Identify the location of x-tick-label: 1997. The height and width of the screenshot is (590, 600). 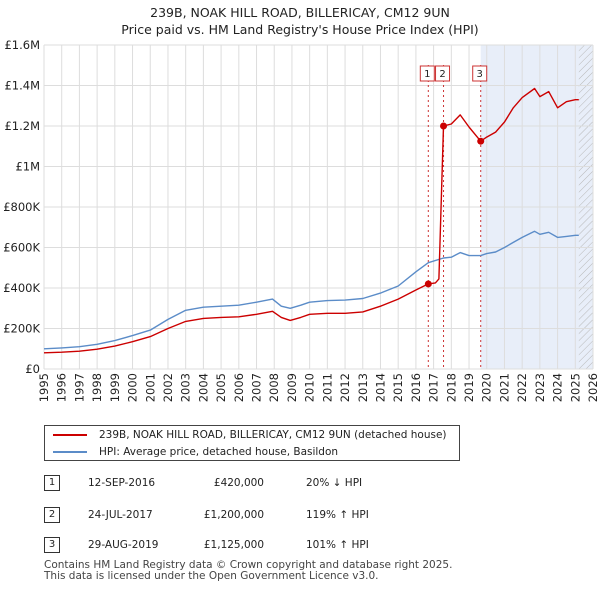
(79, 387).